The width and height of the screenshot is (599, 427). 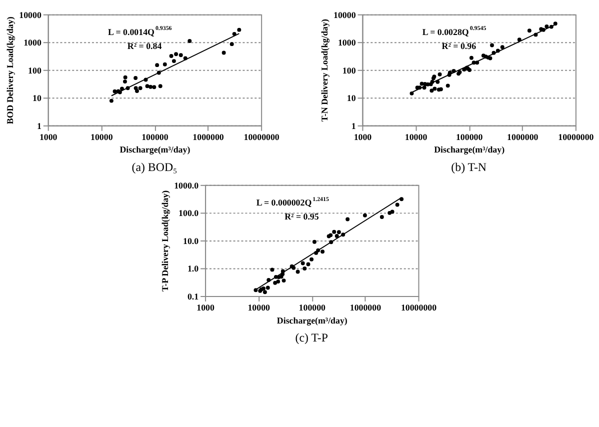 I want to click on text: (a) BOD₅, so click(x=155, y=167).